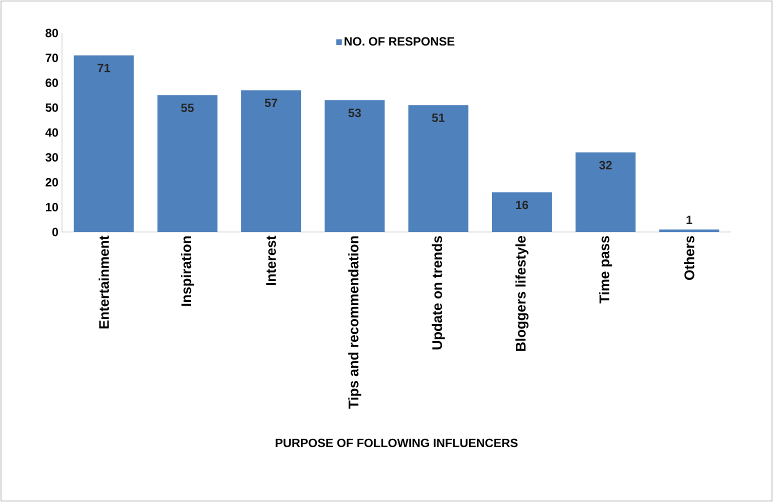 Image resolution: width=773 pixels, height=502 pixels. What do you see at coordinates (689, 220) in the screenshot?
I see `data-label: 1` at bounding box center [689, 220].